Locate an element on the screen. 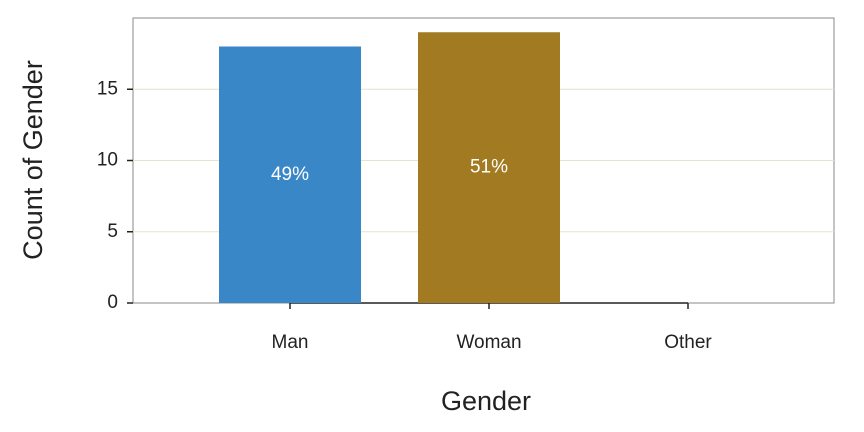 This screenshot has height=432, width=864. x-tick-label: Other is located at coordinates (688, 342).